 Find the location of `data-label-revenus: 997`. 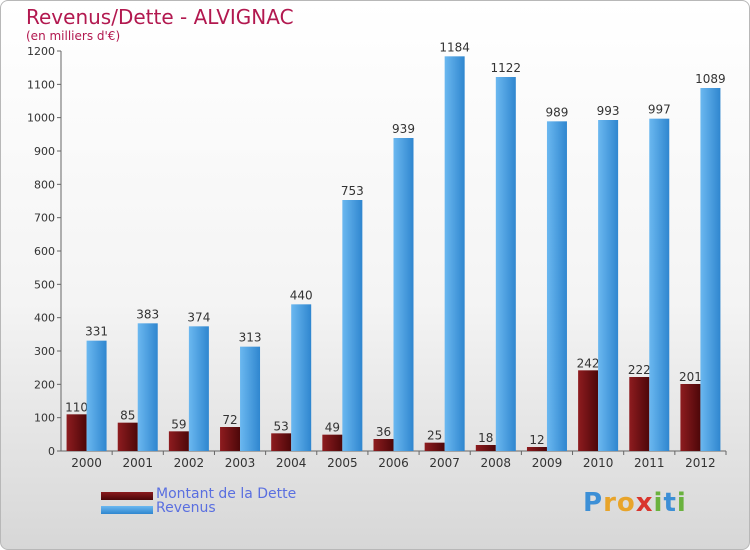

data-label-revenus: 997 is located at coordinates (659, 110).